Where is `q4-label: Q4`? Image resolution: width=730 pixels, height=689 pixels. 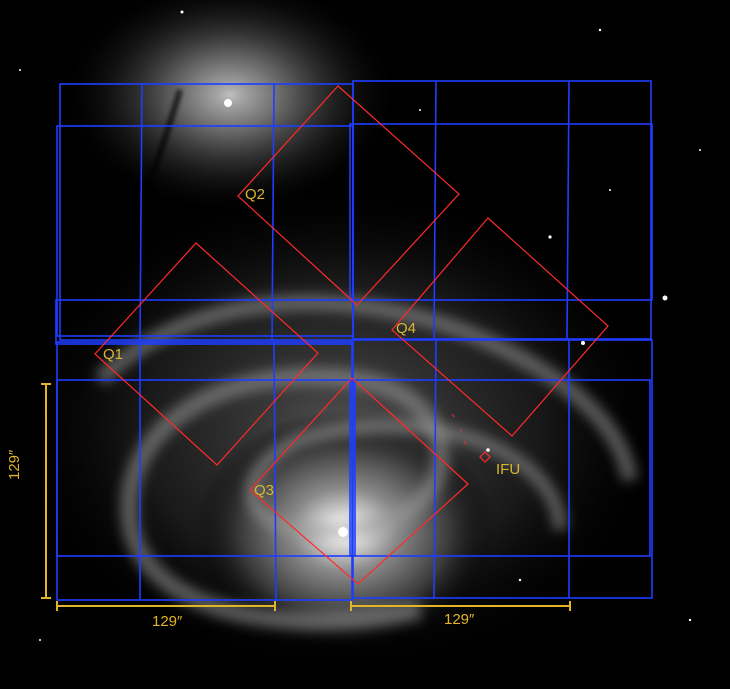
q4-label: Q4 is located at coordinates (406, 328).